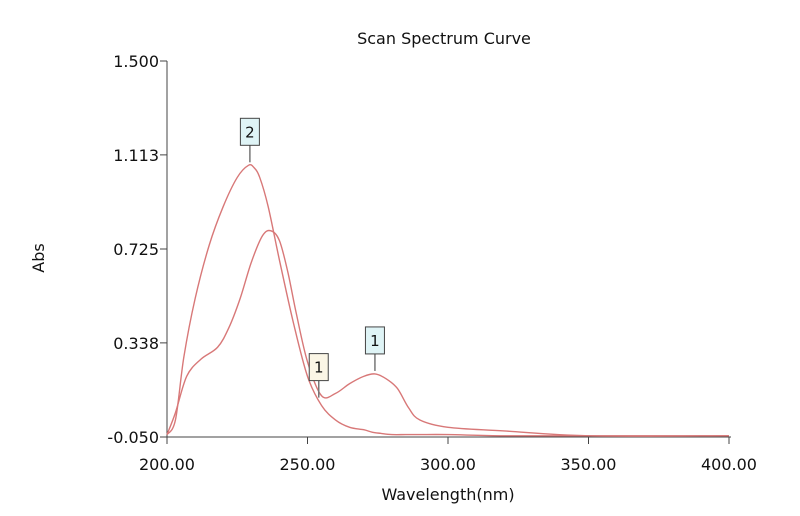  Describe the element at coordinates (136, 61) in the screenshot. I see `y-tick-label: 1.500` at that location.